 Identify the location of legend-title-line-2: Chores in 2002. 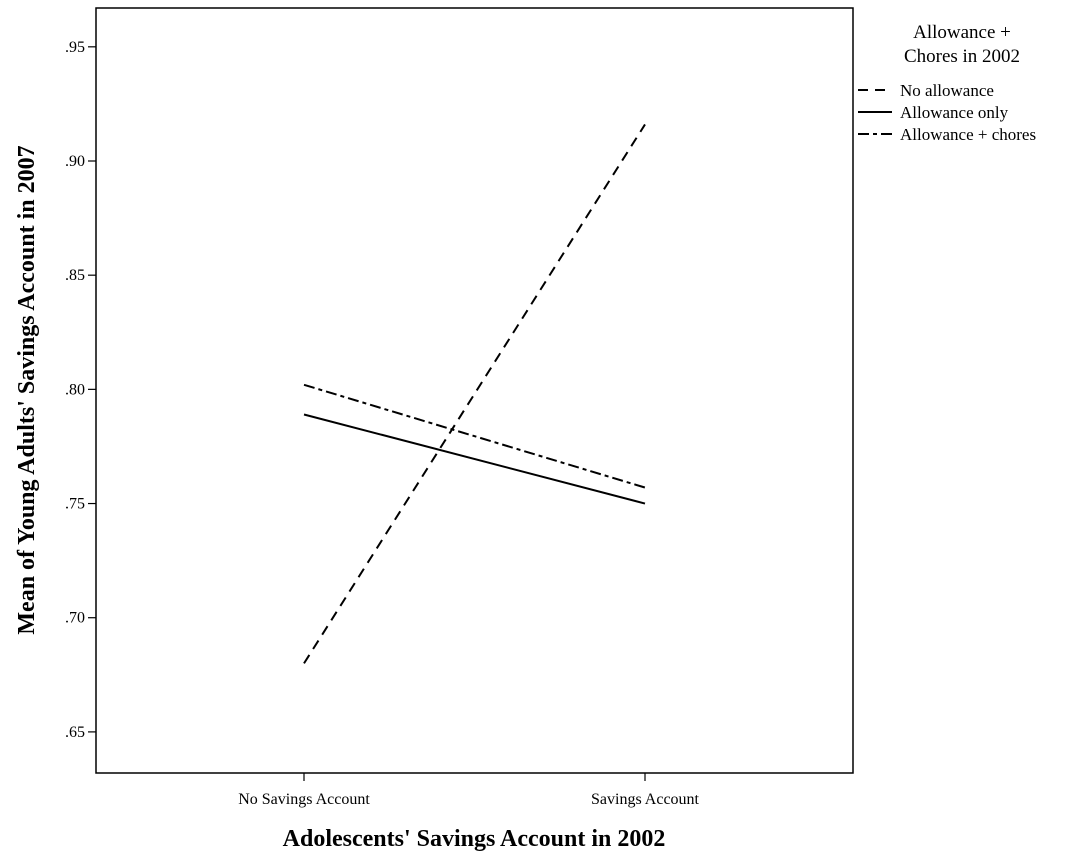
(962, 56).